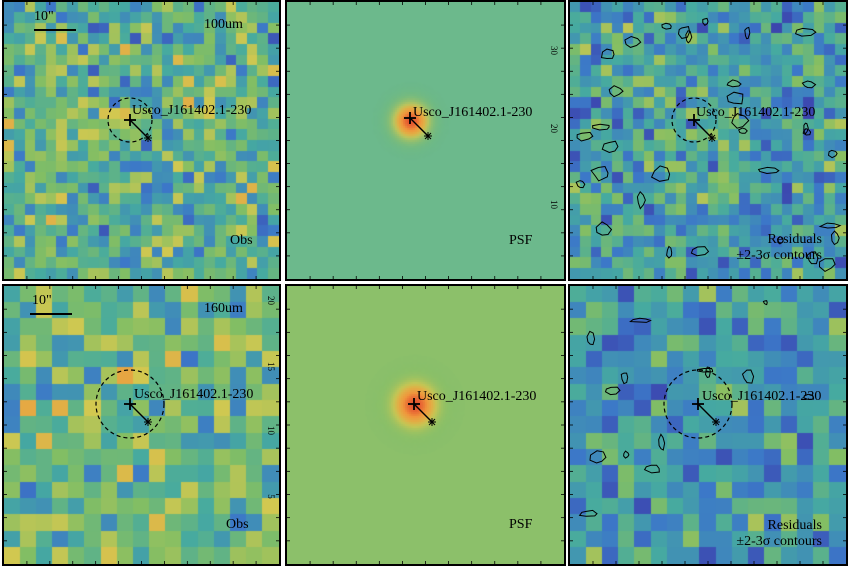 The image size is (850, 566). I want to click on axis-tick-label: 15, so click(271, 366).